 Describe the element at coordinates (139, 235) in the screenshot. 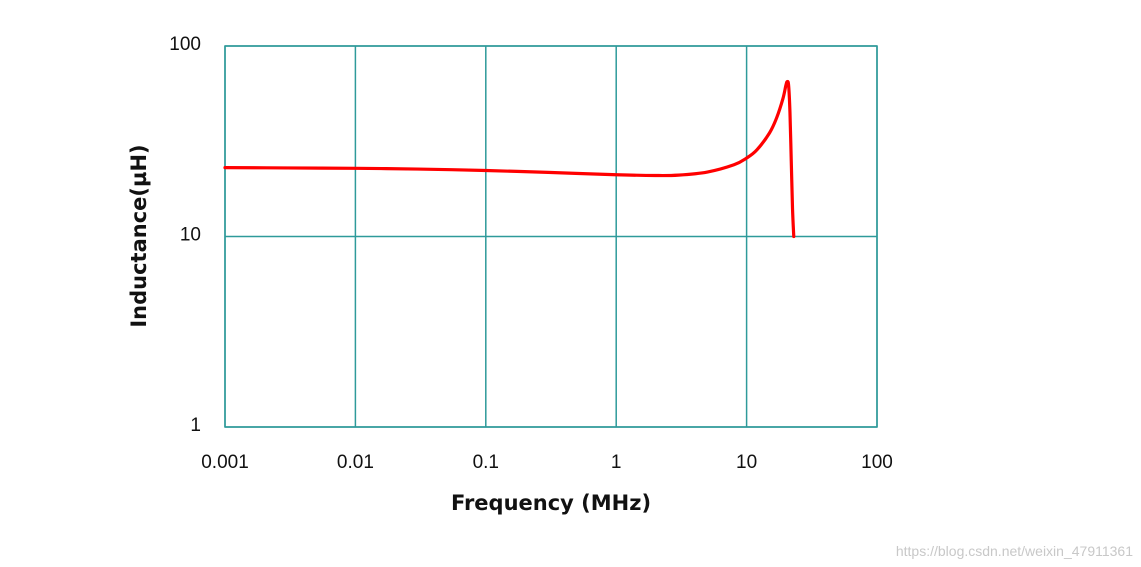

I see `y-axis-title: Inductance(µH)` at that location.